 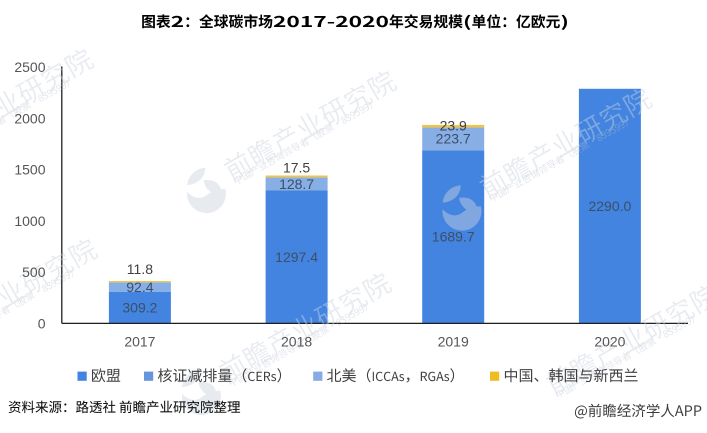 What do you see at coordinates (296, 342) in the screenshot?
I see `svg-text: 2018` at bounding box center [296, 342].